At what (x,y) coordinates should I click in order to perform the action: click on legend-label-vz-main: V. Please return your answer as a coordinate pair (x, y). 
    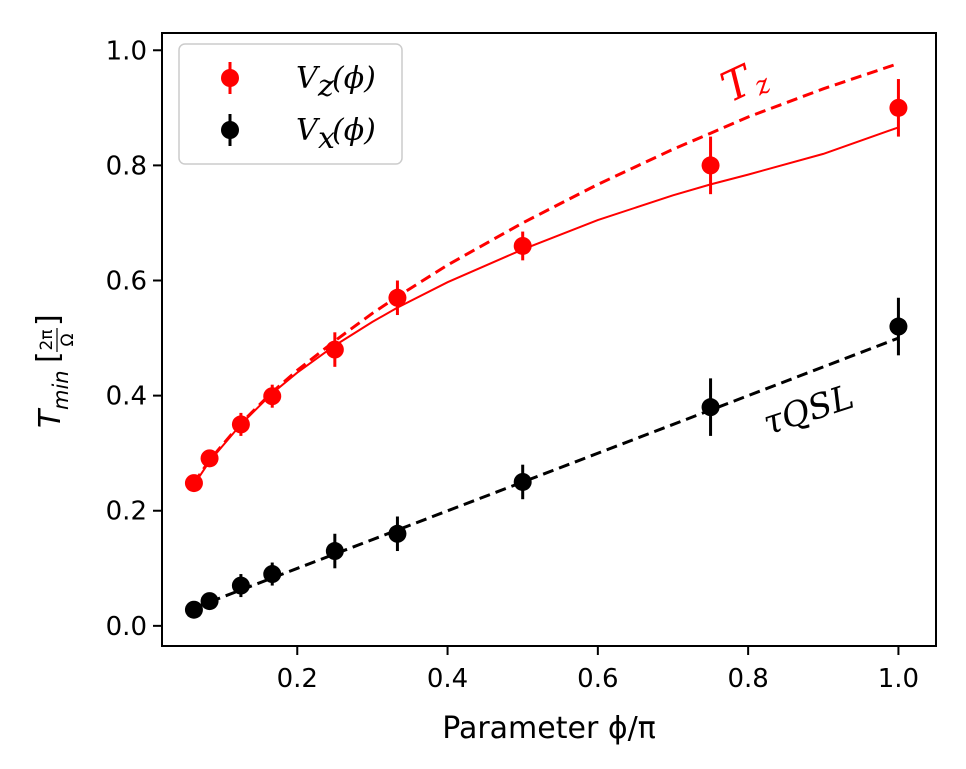
    Looking at the image, I should click on (308, 78).